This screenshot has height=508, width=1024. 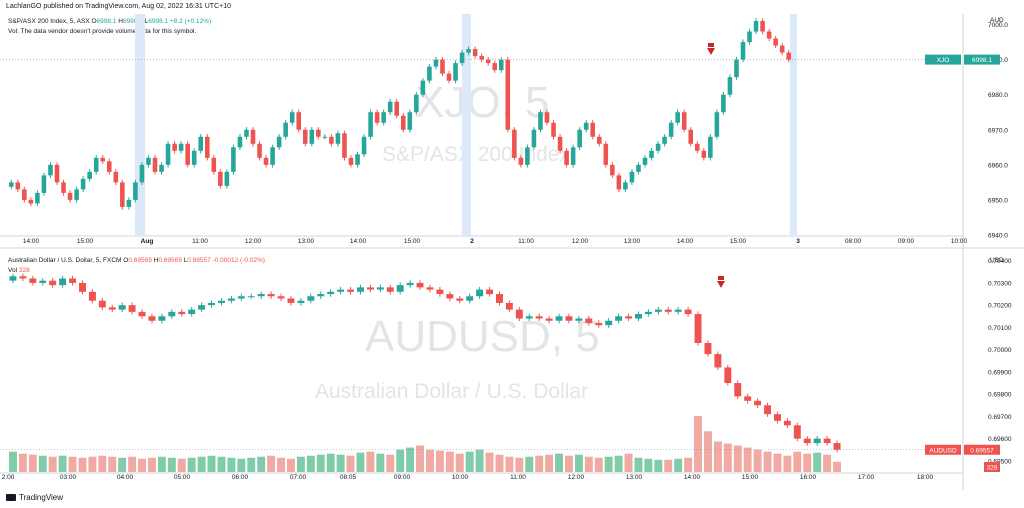 What do you see at coordinates (34, 497) in the screenshot?
I see `tradingview-brand: TradingView` at bounding box center [34, 497].